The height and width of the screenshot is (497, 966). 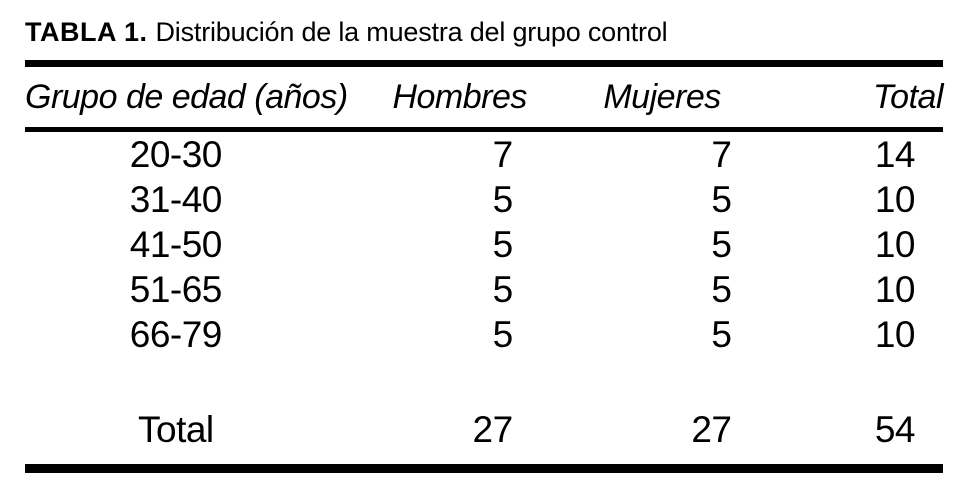 What do you see at coordinates (856, 99) in the screenshot?
I see `column-header-total: Total` at bounding box center [856, 99].